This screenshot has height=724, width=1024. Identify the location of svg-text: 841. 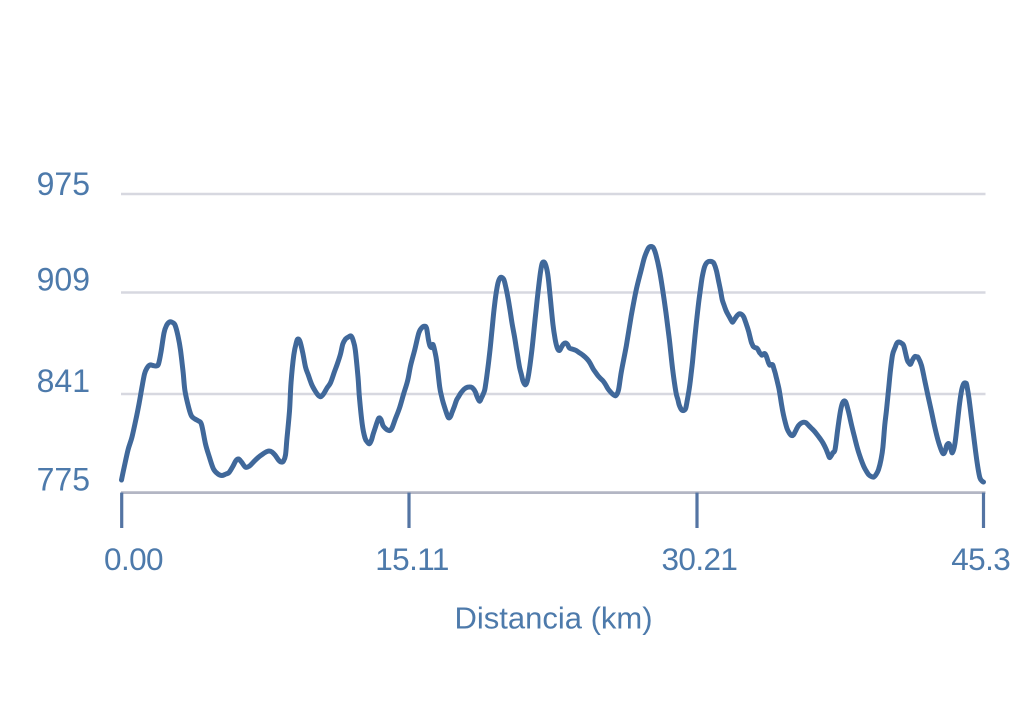
(63, 381).